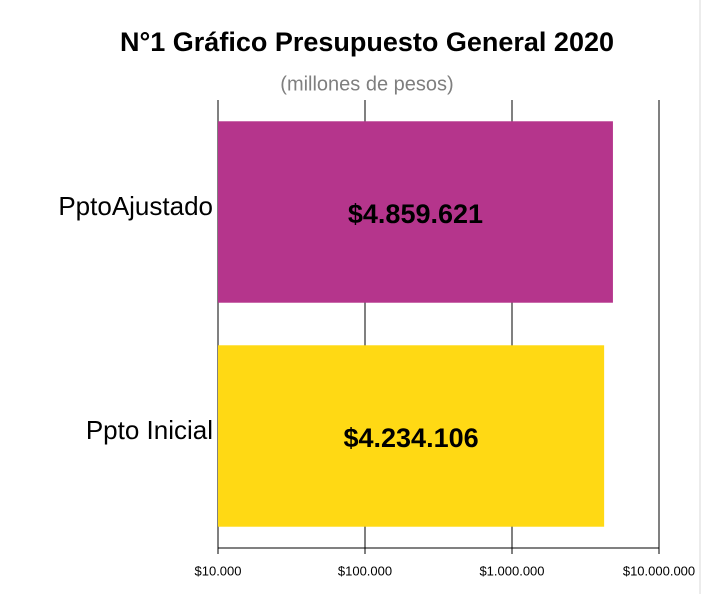 This screenshot has height=594, width=701. I want to click on x-tick-label: $10.000.000, so click(659, 570).